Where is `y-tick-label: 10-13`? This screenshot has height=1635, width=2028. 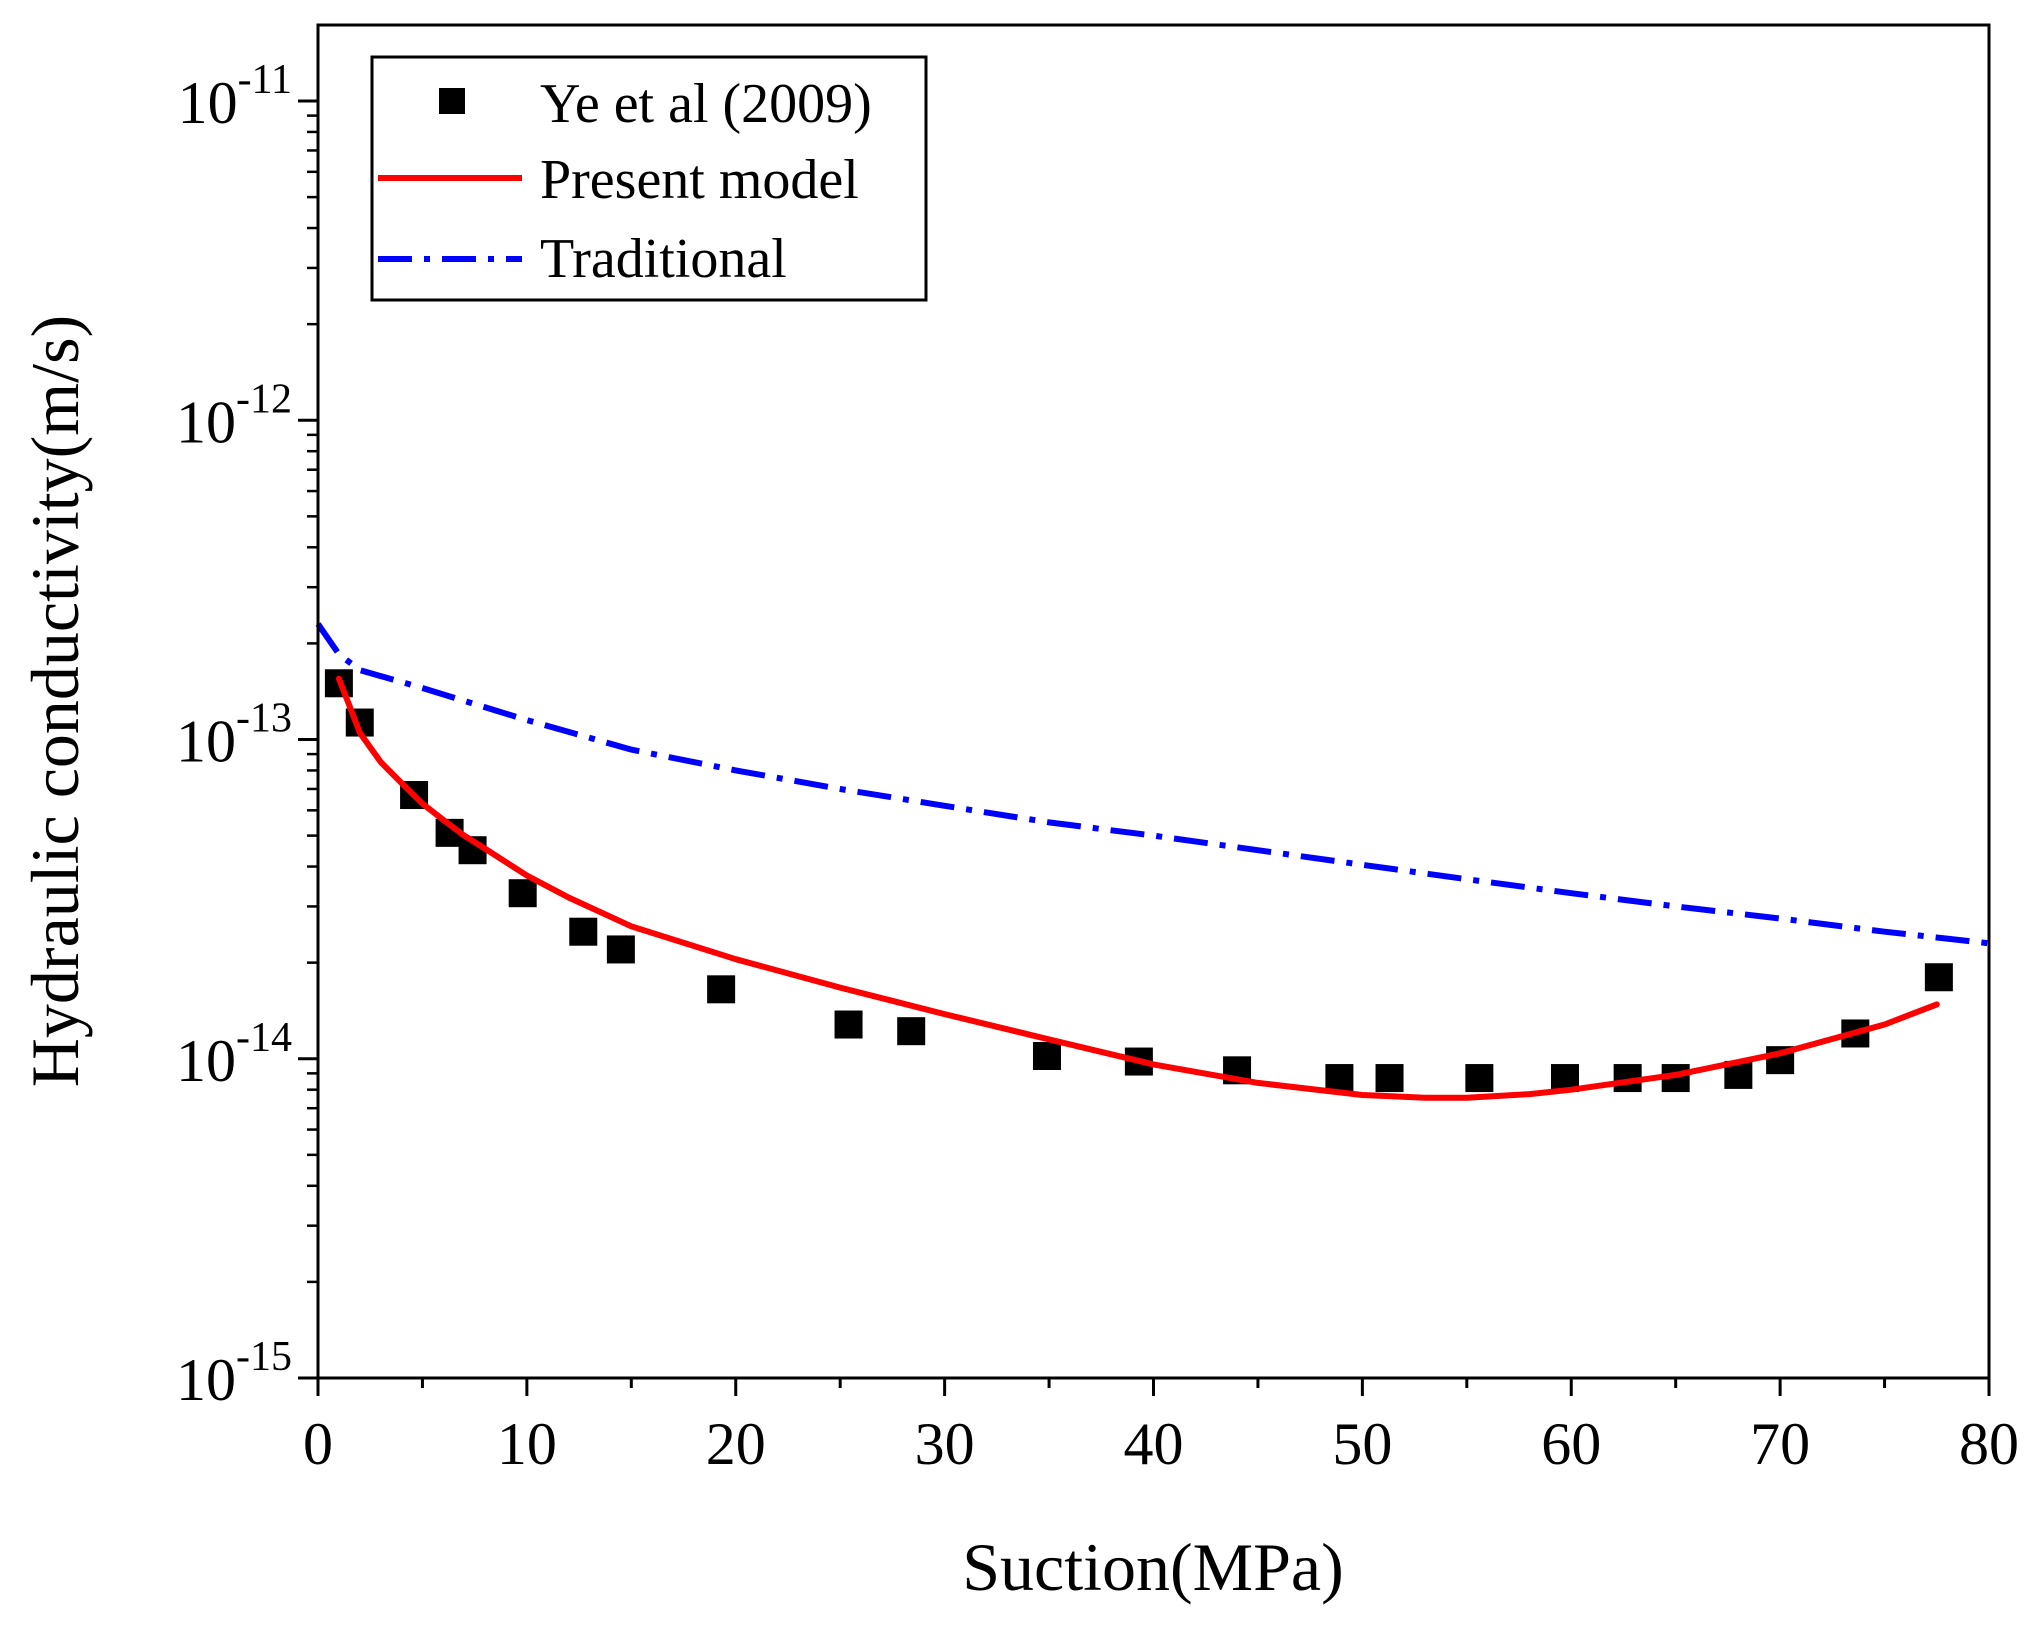
y-tick-label: 10-13 is located at coordinates (234, 735).